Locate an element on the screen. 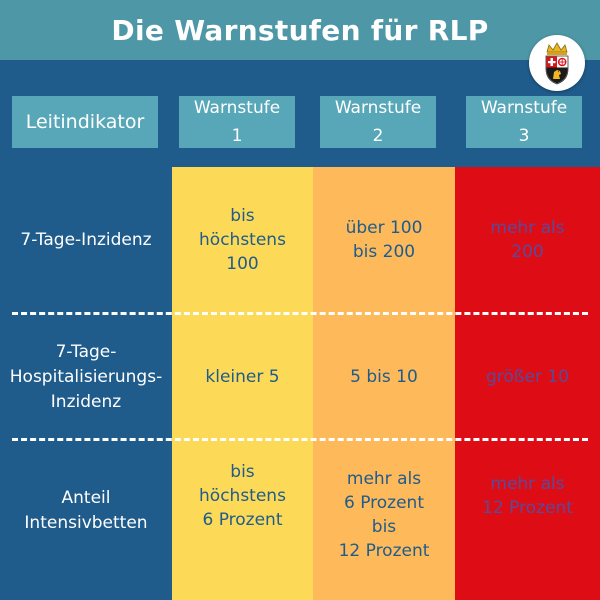  row-label-hospitalisierung: 7-Tage- Hospitalisierungs- Inzidenz is located at coordinates (86, 376).